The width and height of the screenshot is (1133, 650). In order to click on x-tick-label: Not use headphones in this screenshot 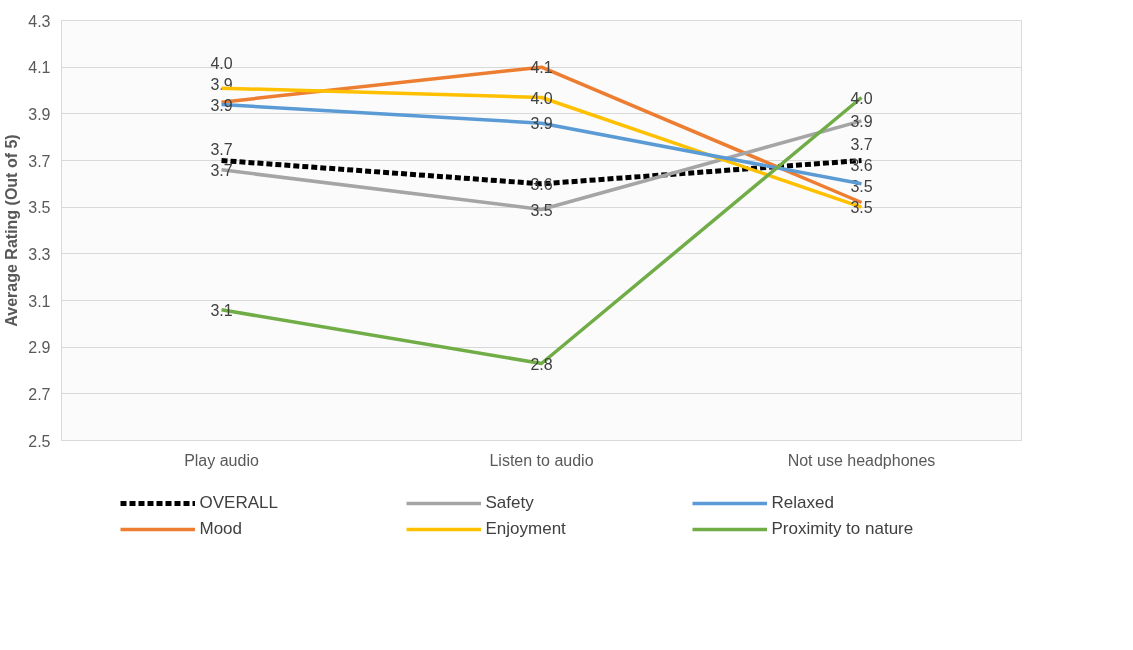, I will do `click(861, 460)`.